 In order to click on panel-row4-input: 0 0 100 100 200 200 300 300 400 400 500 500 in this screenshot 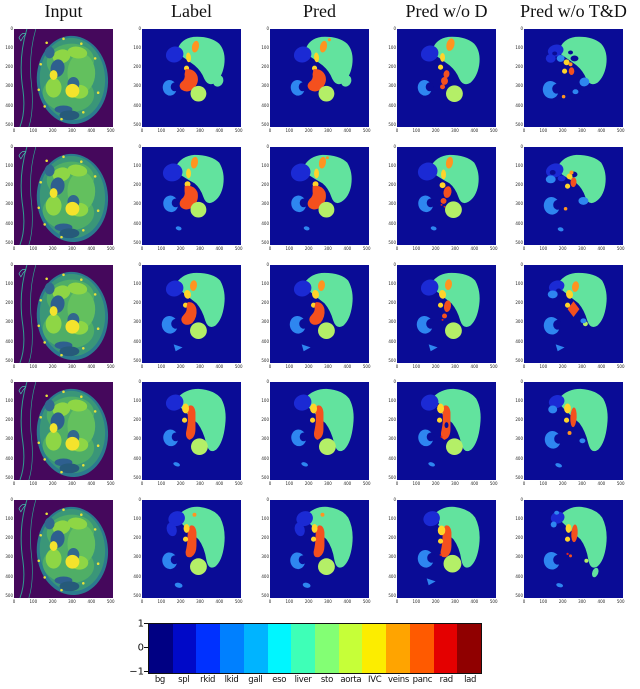, I will do `click(59, 433)`.